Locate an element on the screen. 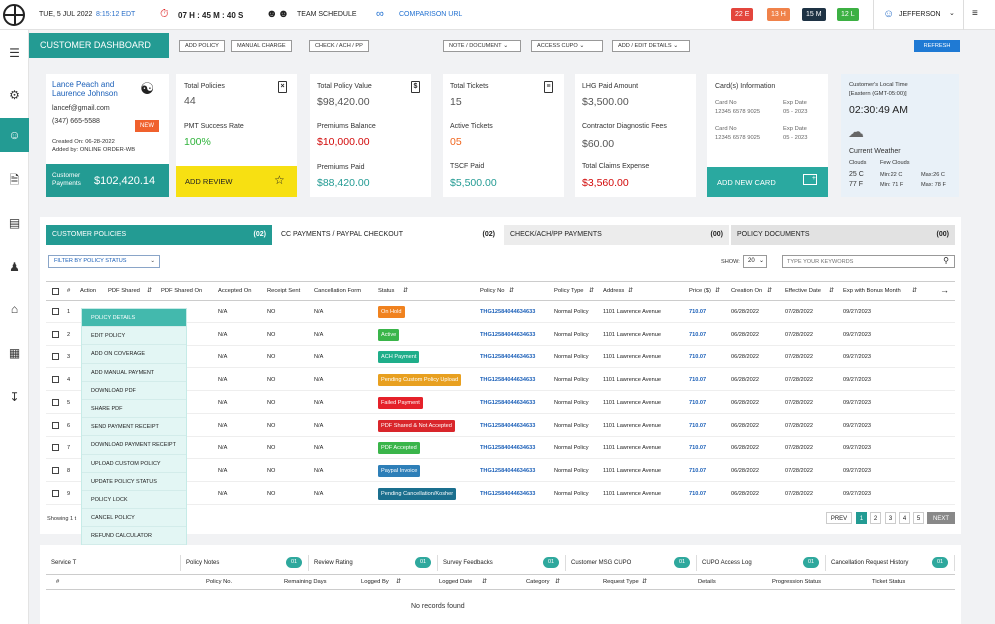 The image size is (995, 624). search-box: ⚲ is located at coordinates (868, 261).